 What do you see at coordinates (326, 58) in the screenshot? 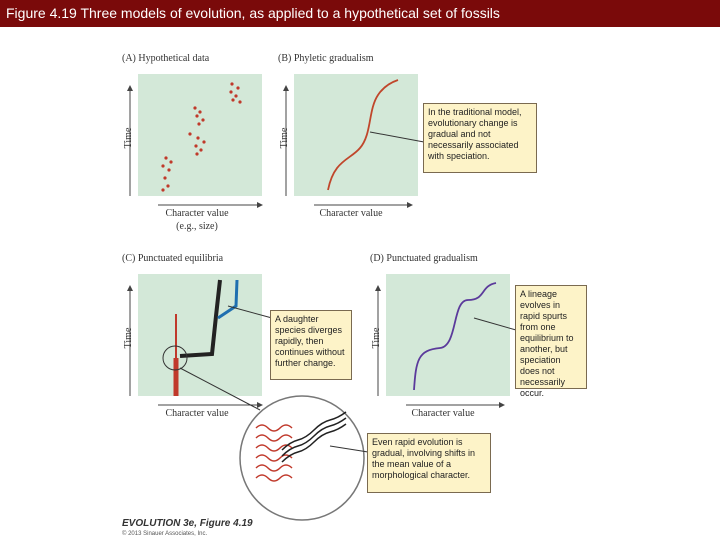
I see `panel-label: (B) Phyletic gradualism` at bounding box center [326, 58].